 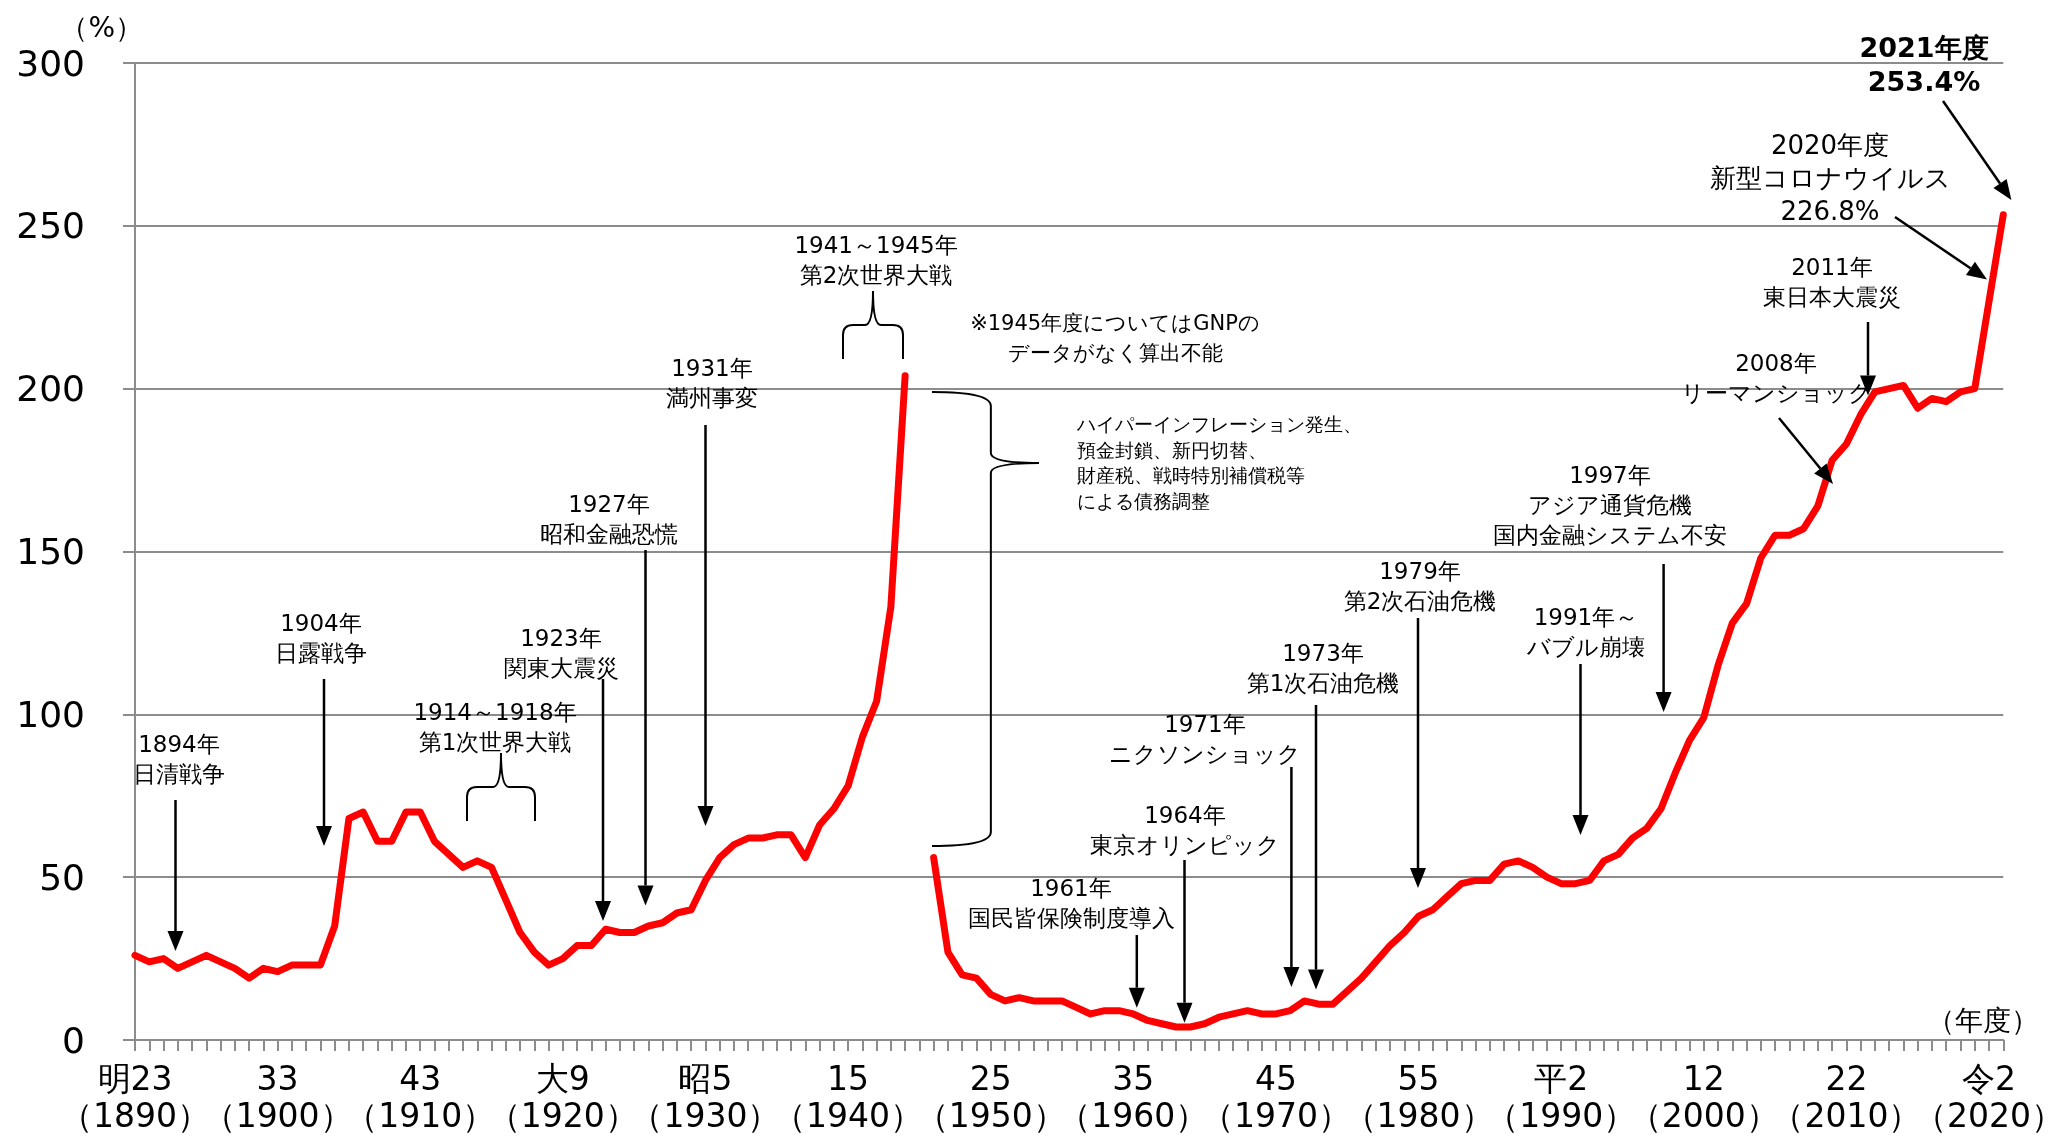 I want to click on annotation: 1964年東京オリンピック, so click(x=1185, y=830).